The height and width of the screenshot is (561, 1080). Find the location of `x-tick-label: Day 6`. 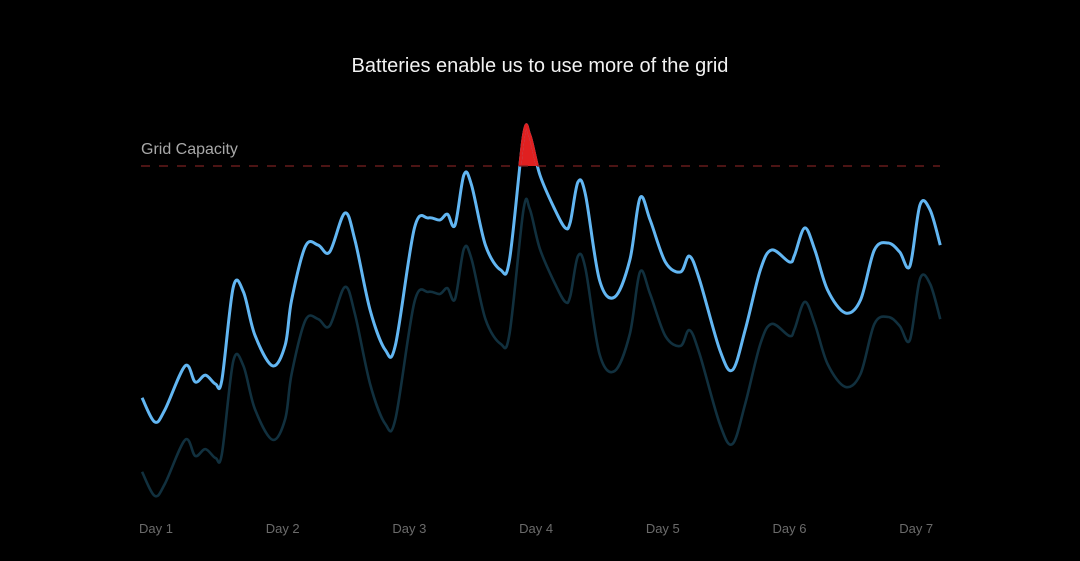

x-tick-label: Day 6 is located at coordinates (790, 528).